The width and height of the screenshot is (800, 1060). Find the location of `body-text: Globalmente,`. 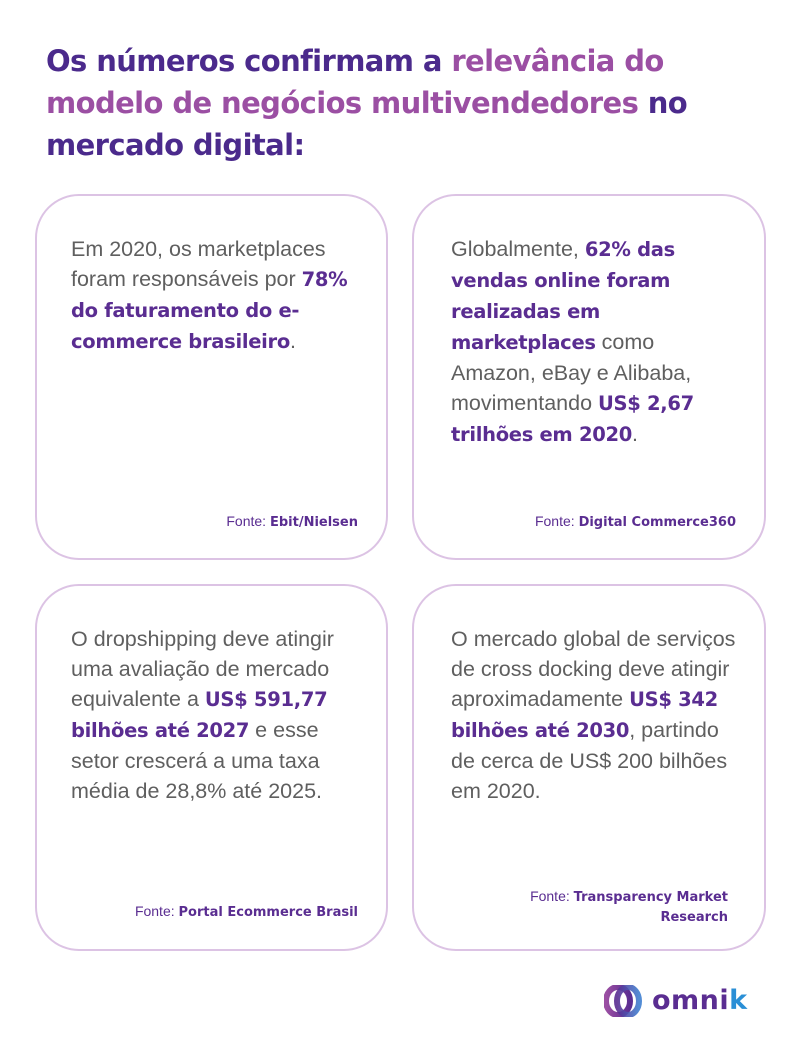

body-text: Globalmente, is located at coordinates (518, 249).